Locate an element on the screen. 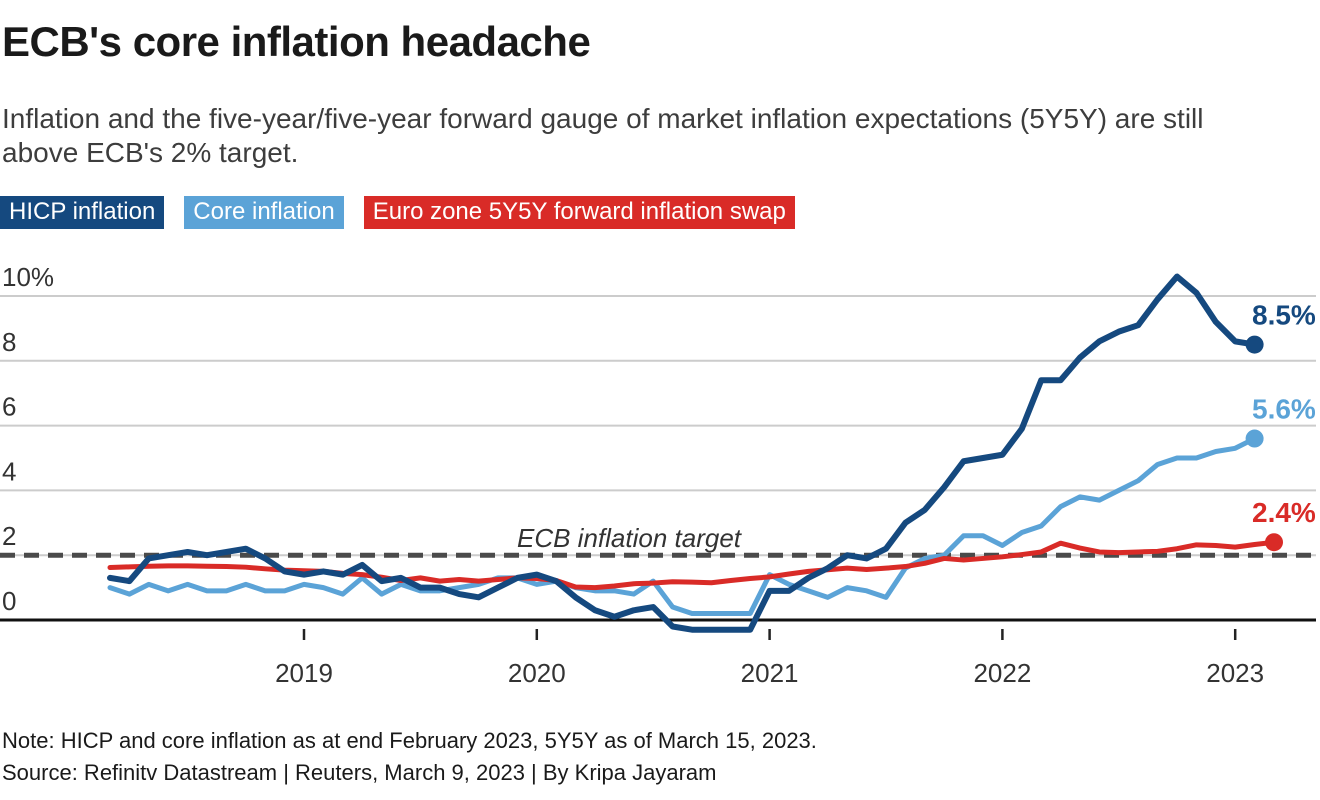  y-axis-label-10%: 10% is located at coordinates (28, 277).